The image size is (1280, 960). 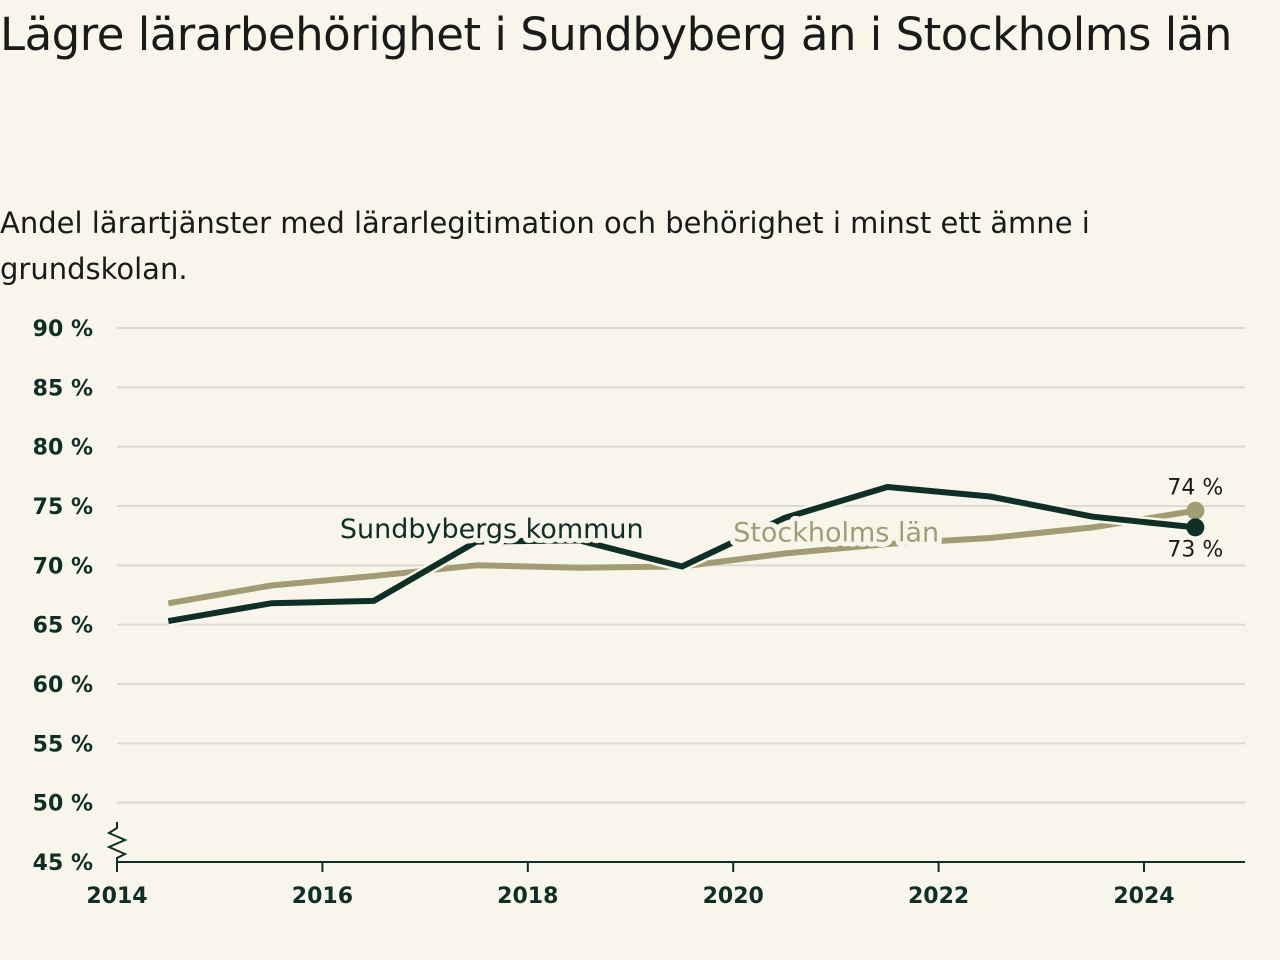 I want to click on y-tick-label-80: 80 %, so click(x=63, y=448).